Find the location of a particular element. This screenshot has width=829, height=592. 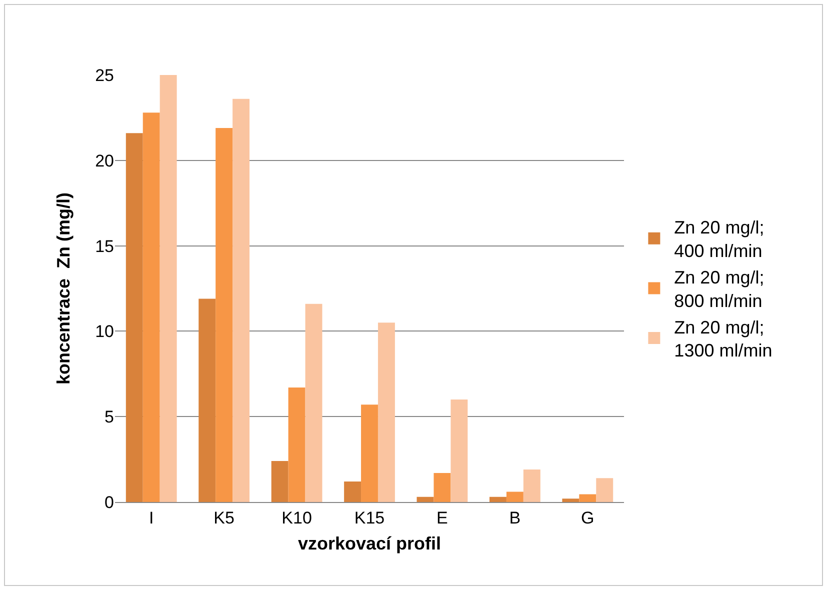

x-tick-label: E is located at coordinates (442, 518).